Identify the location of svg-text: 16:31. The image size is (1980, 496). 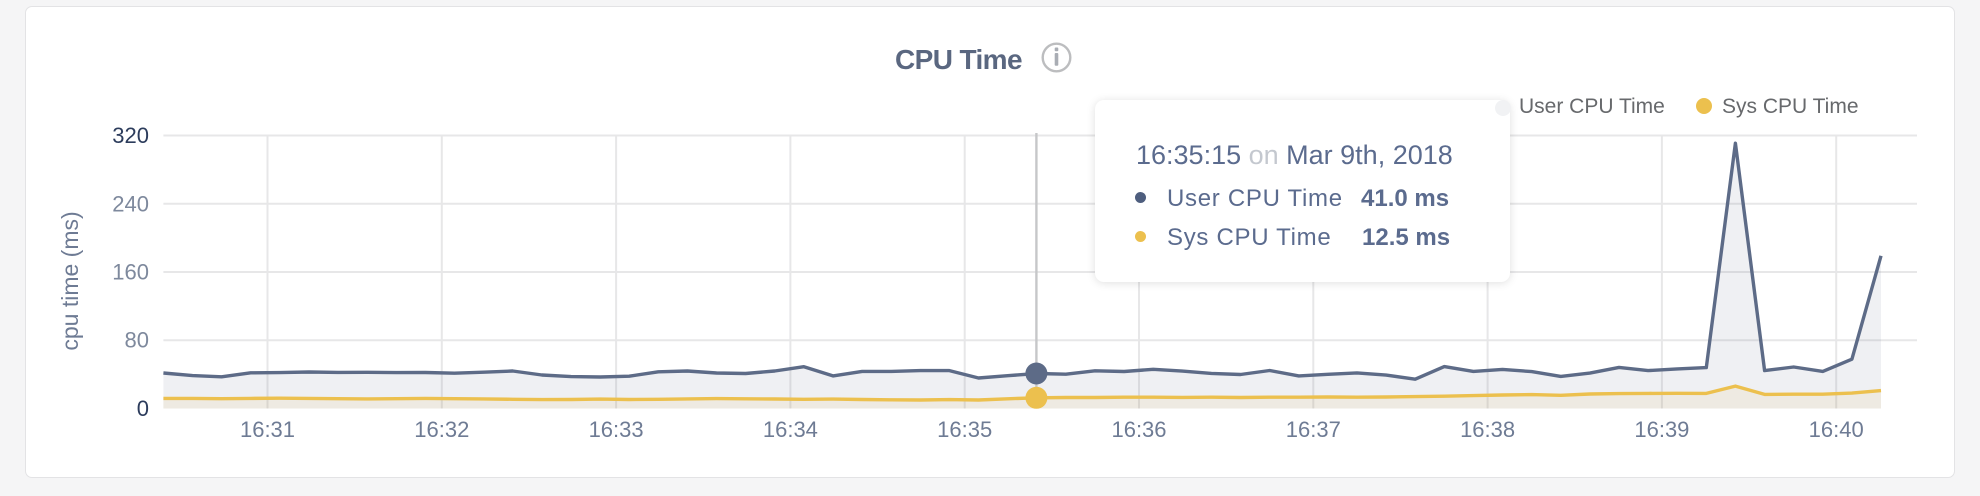
(267, 429).